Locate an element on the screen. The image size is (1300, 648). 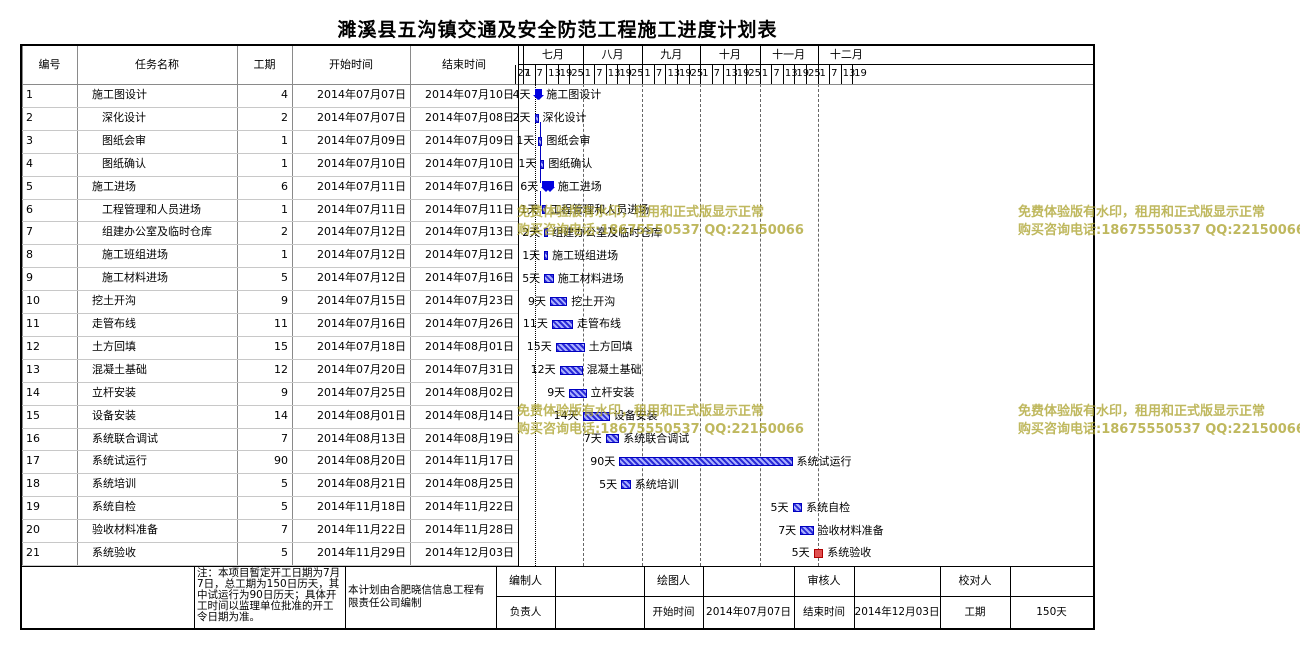
task-start: 2014年08月21日 is located at coordinates (361, 484).